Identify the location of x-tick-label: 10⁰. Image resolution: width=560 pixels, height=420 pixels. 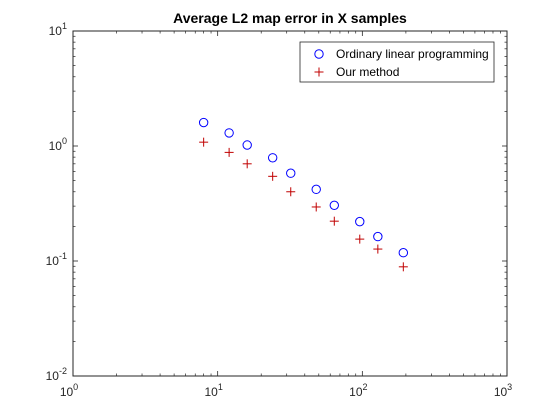
(69, 390).